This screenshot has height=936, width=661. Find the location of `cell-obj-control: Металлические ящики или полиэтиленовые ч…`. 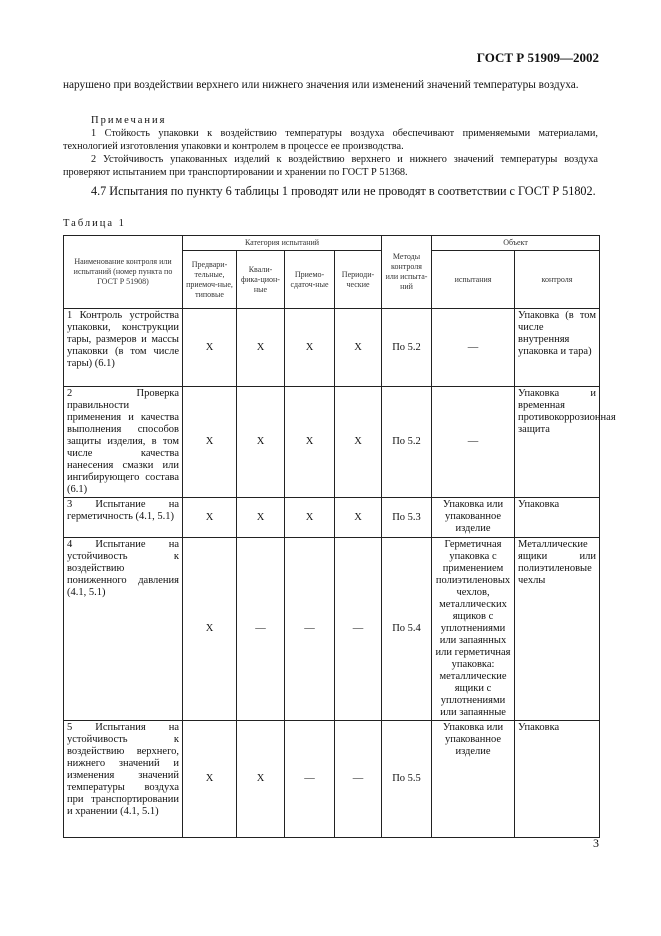

cell-obj-control: Металлические ящики или полиэтиленовые ч… is located at coordinates (557, 629).